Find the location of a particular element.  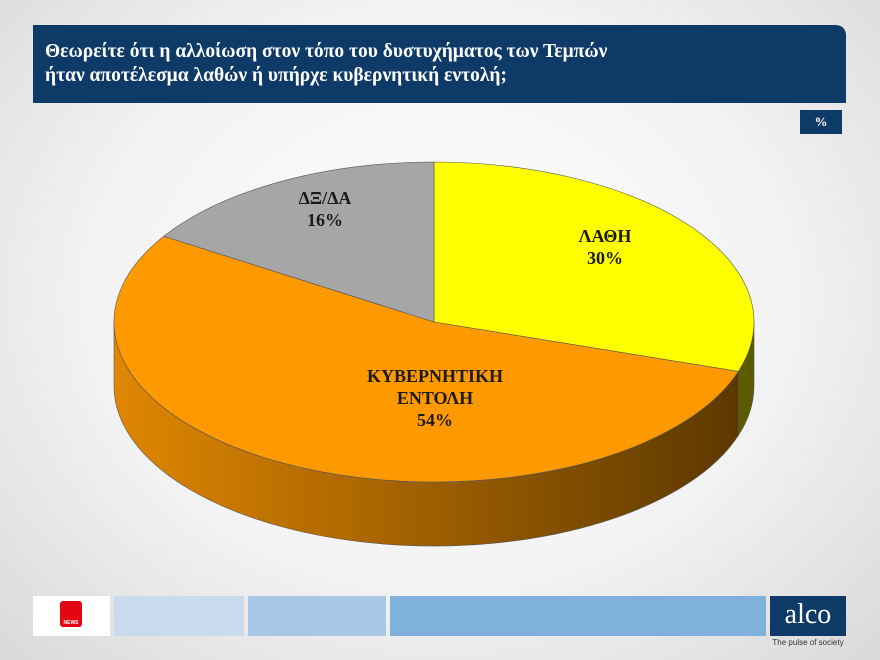

slice-label: ΔΞ/ΔΑ 16% is located at coordinates (325, 209).